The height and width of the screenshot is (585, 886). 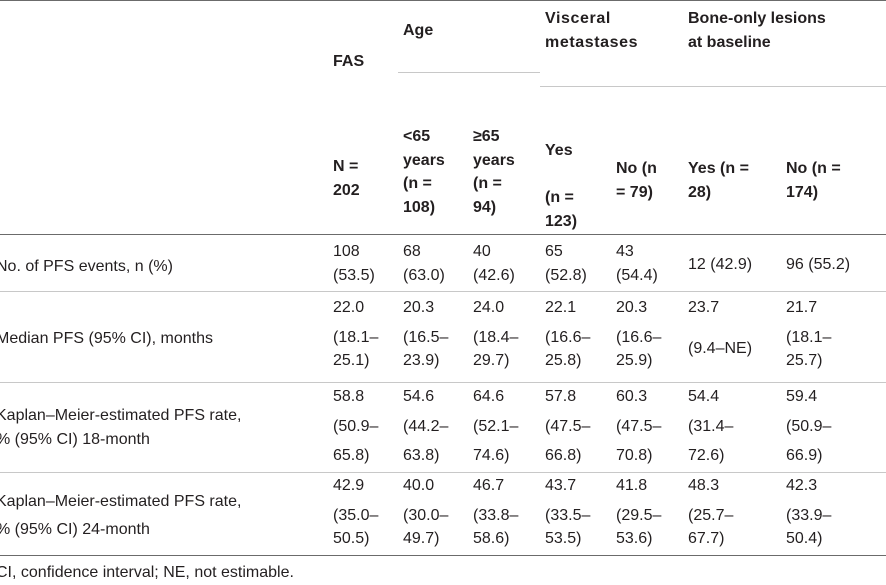 What do you see at coordinates (818, 264) in the screenshot?
I see `table-cell: 96 (55.2)` at bounding box center [818, 264].